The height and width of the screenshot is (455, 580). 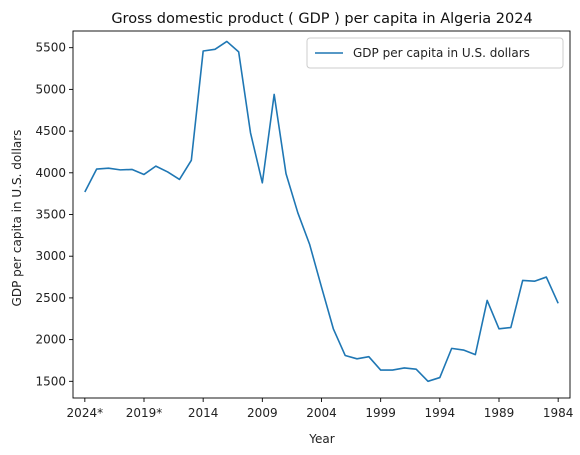 What do you see at coordinates (85, 413) in the screenshot?
I see `x-tick-label: 2024*` at bounding box center [85, 413].